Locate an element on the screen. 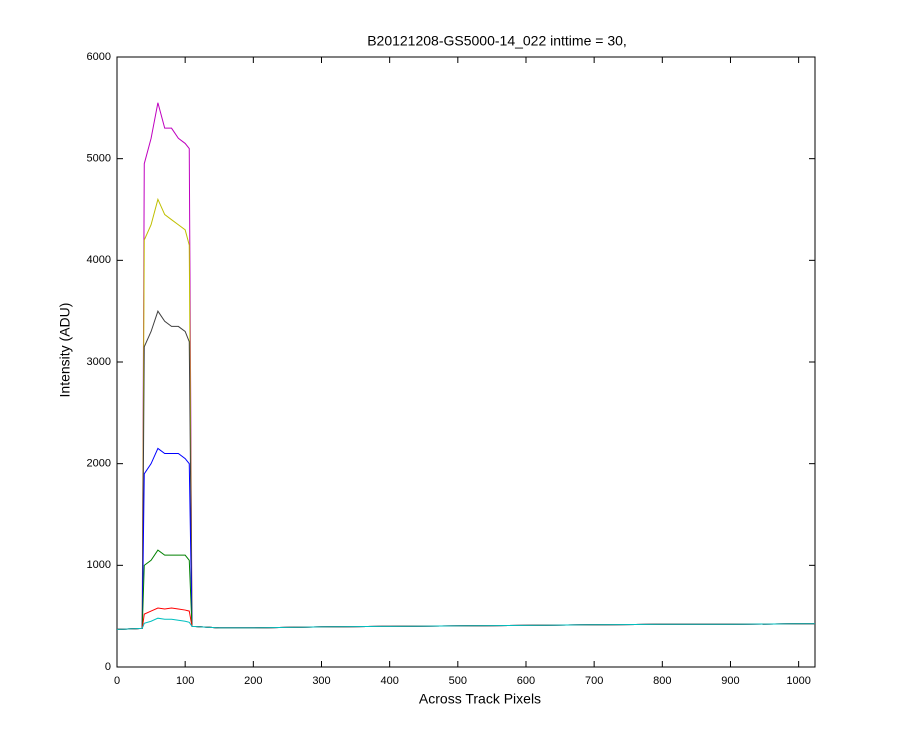 This screenshot has width=900, height=750. x-tick-label: 500 is located at coordinates (458, 681).